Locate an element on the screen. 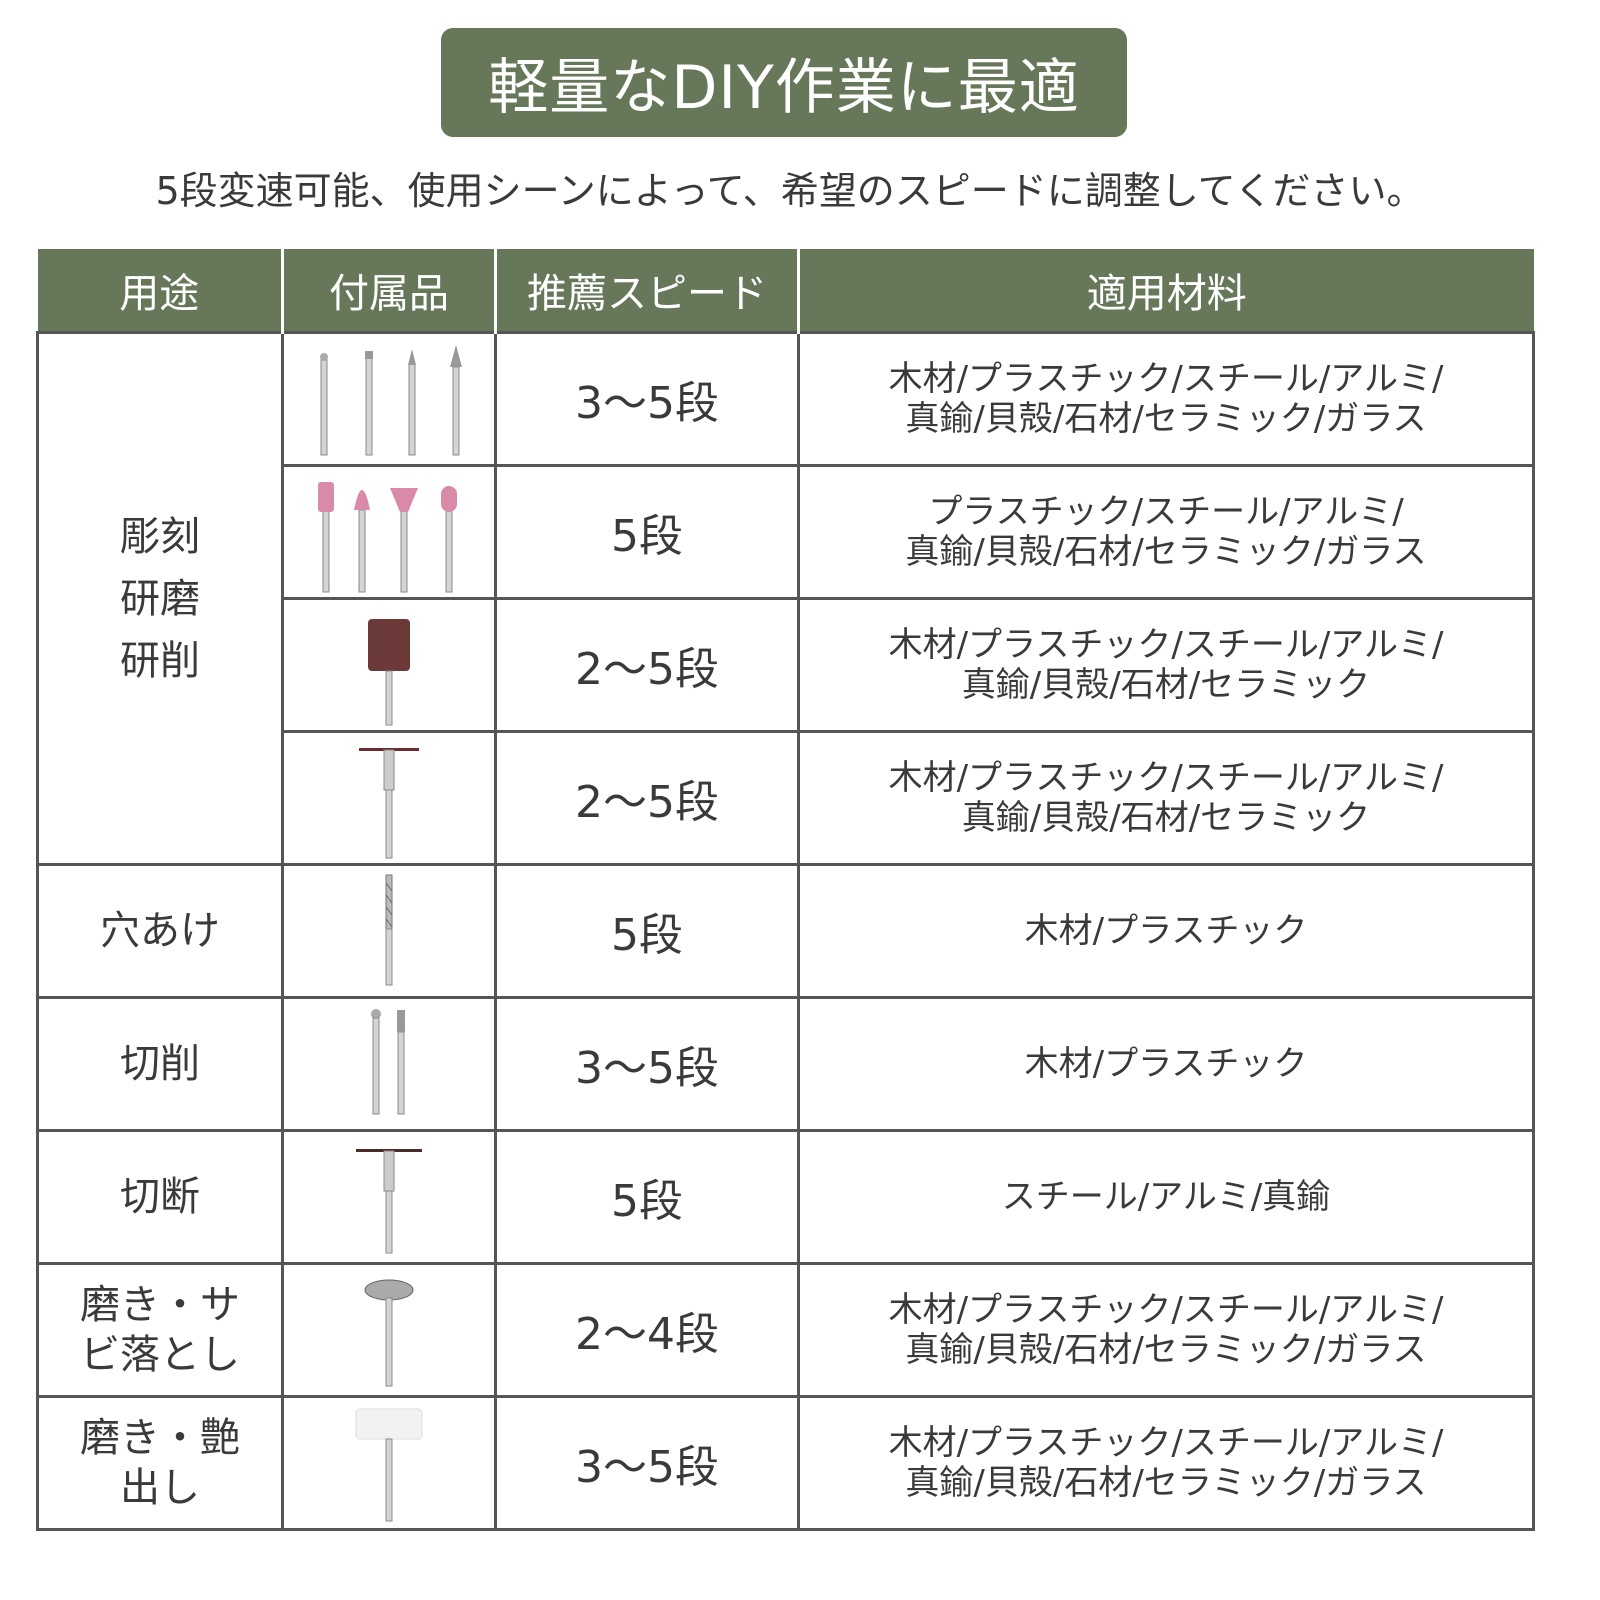 This screenshot has width=1600, height=1600. use-label-line: 切削 is located at coordinates (160, 1064).